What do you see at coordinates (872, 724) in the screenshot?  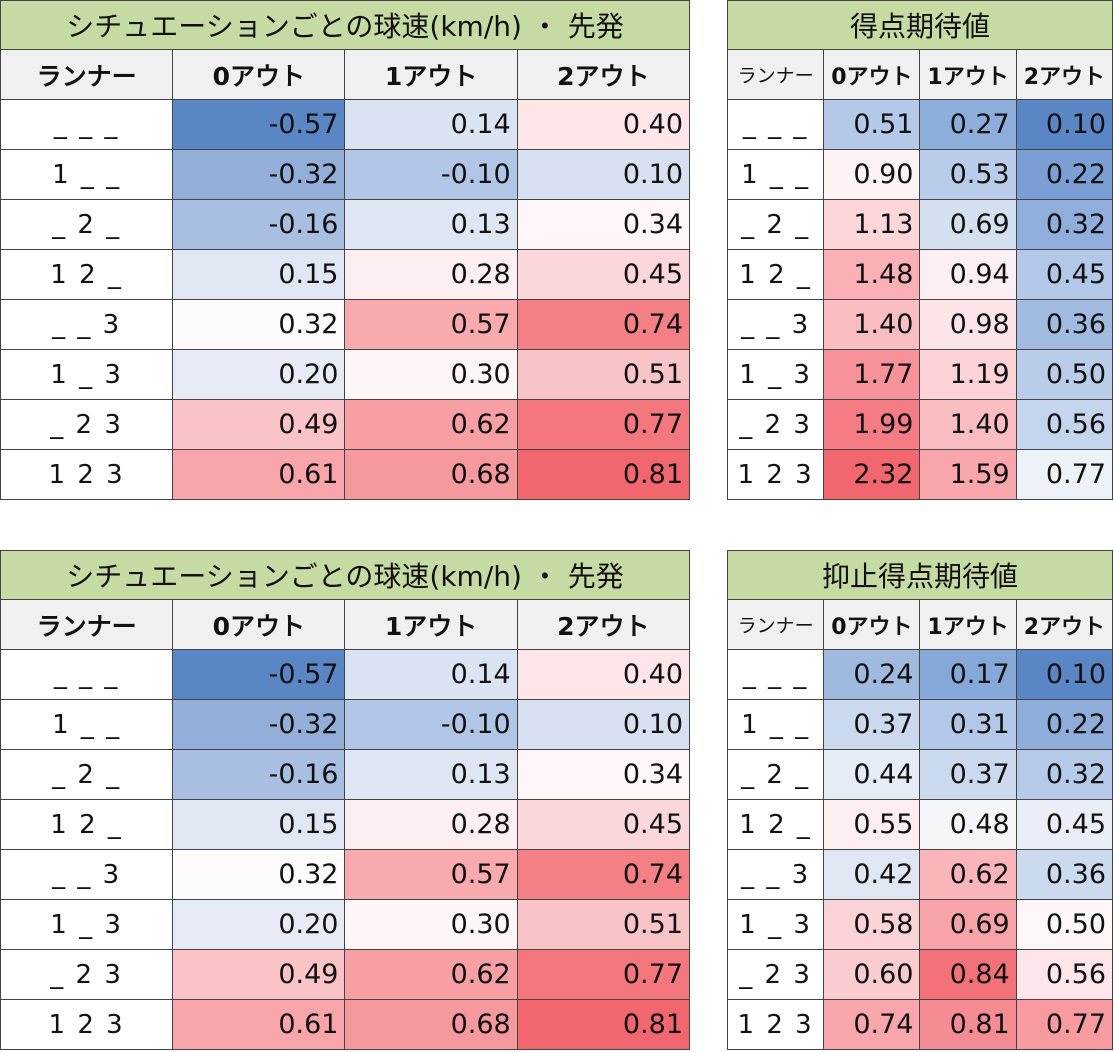 I see `value-cell: 0.37` at bounding box center [872, 724].